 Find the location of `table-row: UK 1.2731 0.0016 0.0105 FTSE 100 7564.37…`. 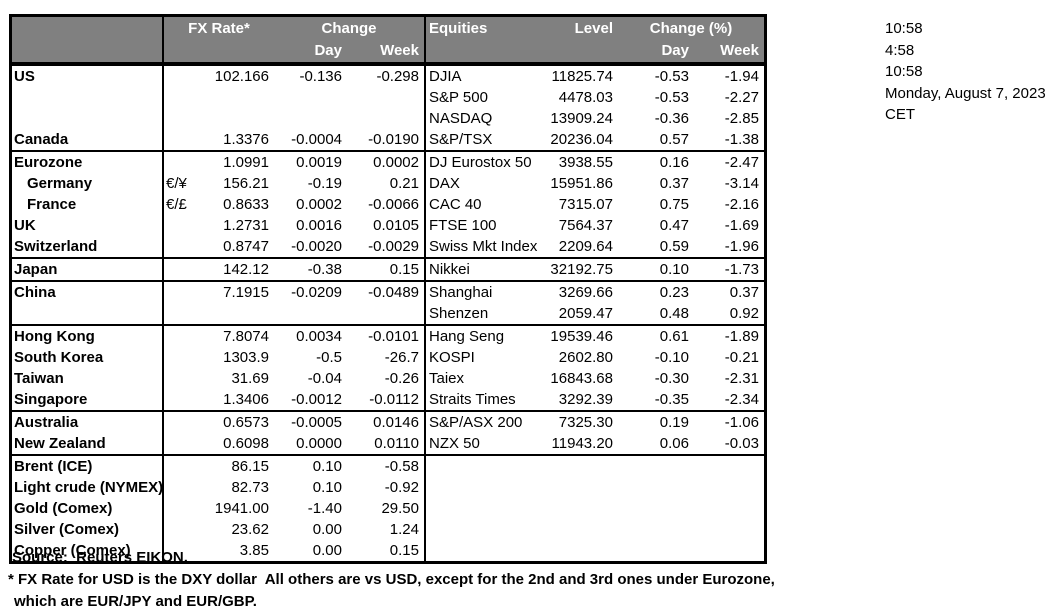

table-row: UK 1.2731 0.0016 0.0105 FTSE 100 7564.37… is located at coordinates (388, 225).